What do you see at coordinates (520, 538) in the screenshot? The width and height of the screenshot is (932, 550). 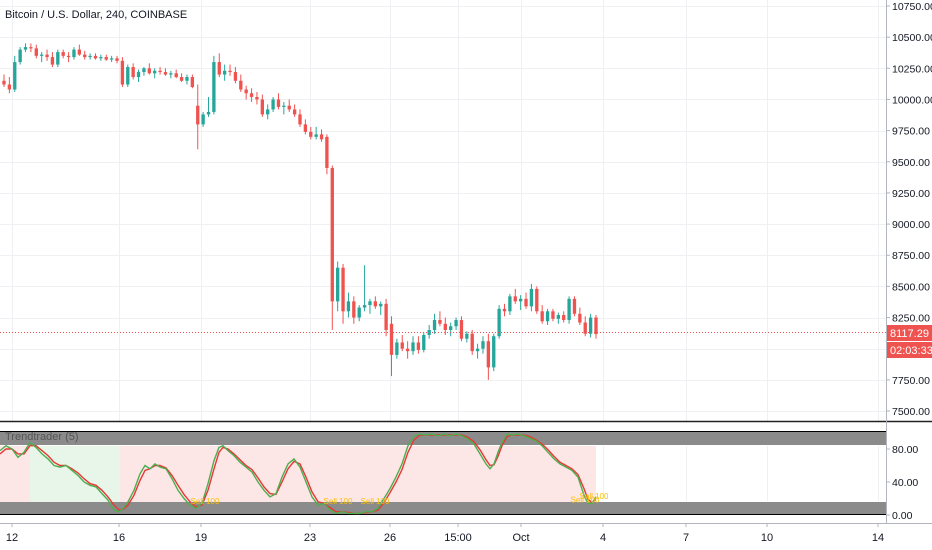 I see `time-tick-label: Oct` at bounding box center [520, 538].